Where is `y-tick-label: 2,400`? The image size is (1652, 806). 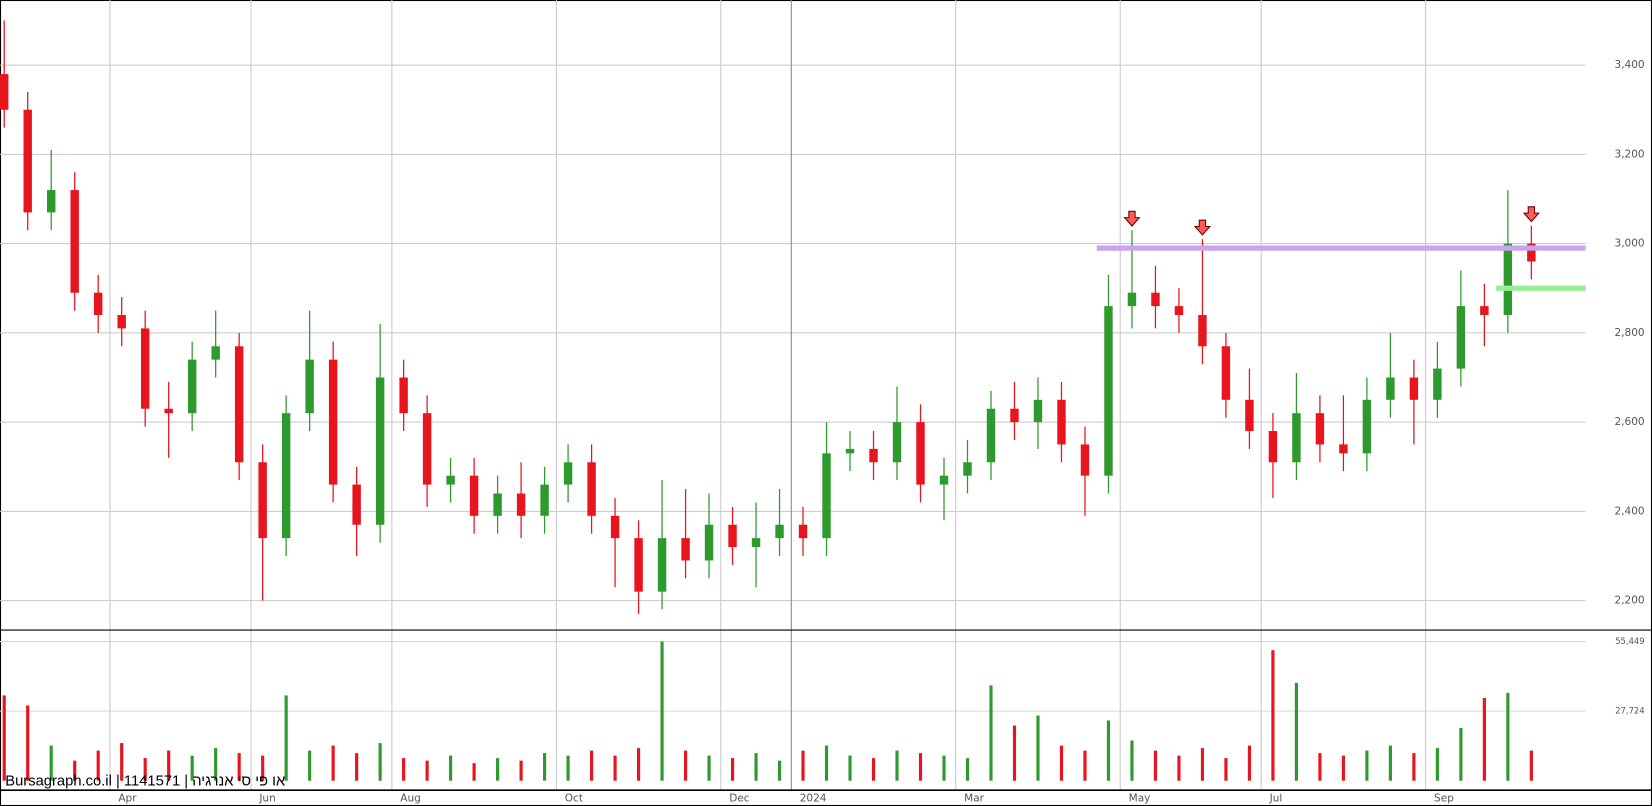
y-tick-label: 2,400 is located at coordinates (1630, 511).